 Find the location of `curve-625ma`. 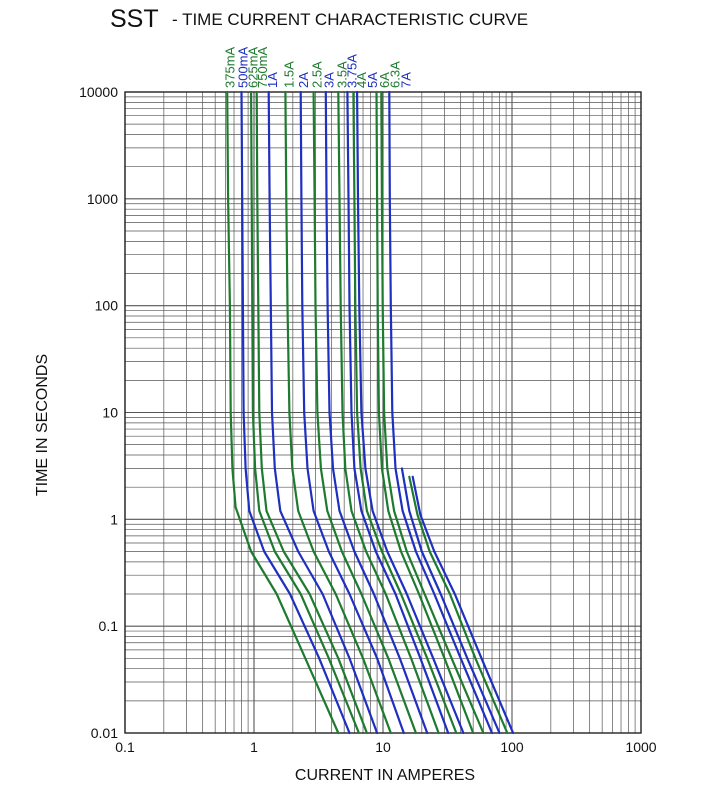

curve-625ma is located at coordinates (305, 412).